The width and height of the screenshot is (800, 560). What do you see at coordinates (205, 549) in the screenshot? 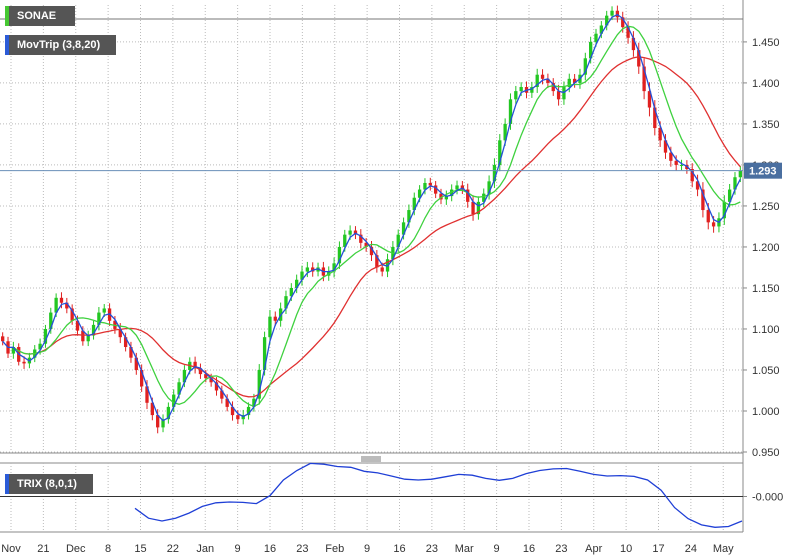
I see `x-tick-label: Jan` at bounding box center [205, 549].